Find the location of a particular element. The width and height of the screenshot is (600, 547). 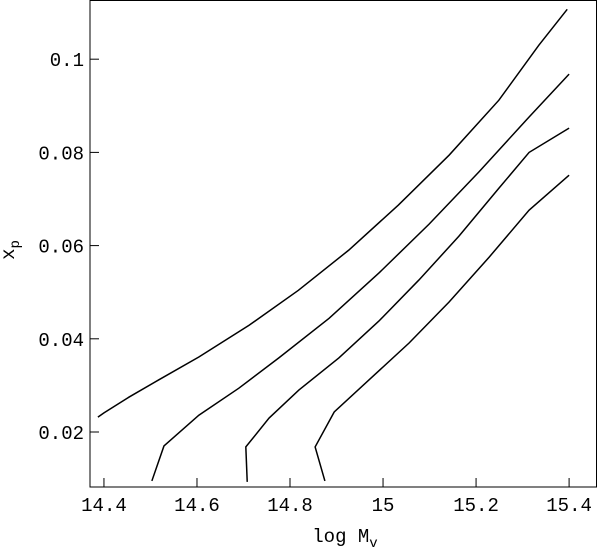

x-tick-label: 15.2 is located at coordinates (476, 506).